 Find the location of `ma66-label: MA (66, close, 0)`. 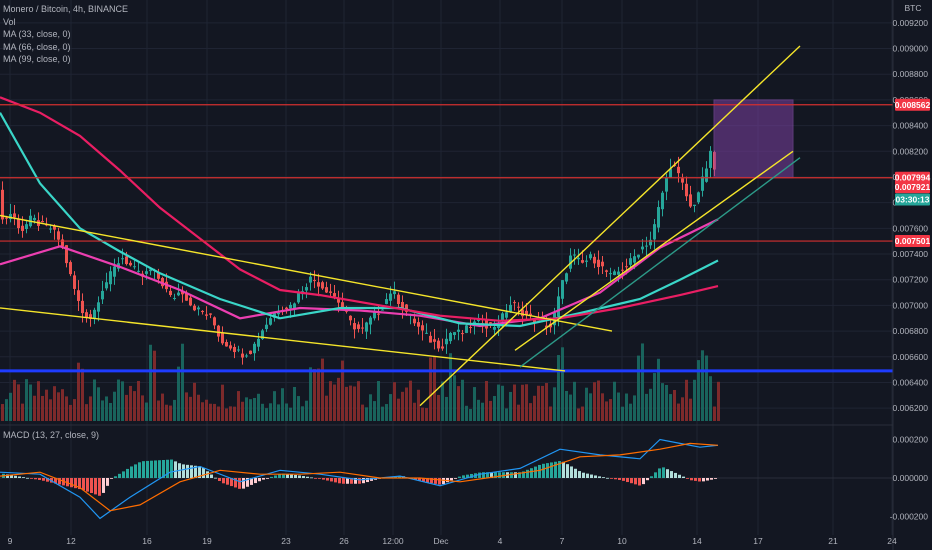

ma66-label: MA (66, close, 0) is located at coordinates (37, 46).